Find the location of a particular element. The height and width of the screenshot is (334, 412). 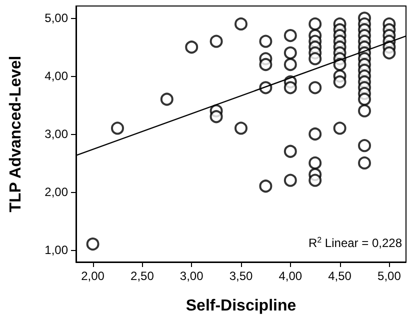

y-tick-label: 4,00 is located at coordinates (56, 76).